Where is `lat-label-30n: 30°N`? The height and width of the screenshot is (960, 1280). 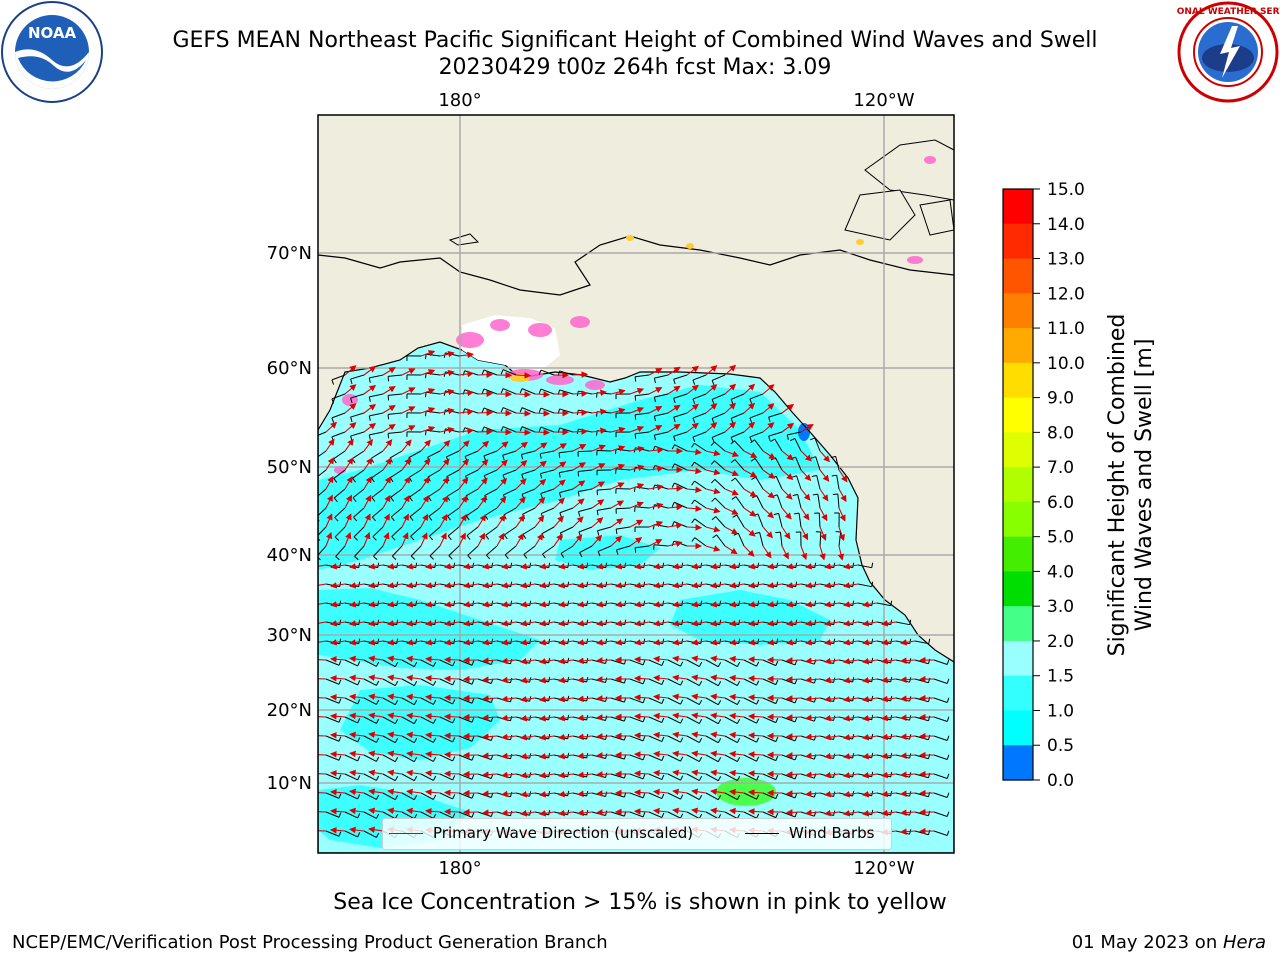 lat-label-30n: 30°N is located at coordinates (289, 635).